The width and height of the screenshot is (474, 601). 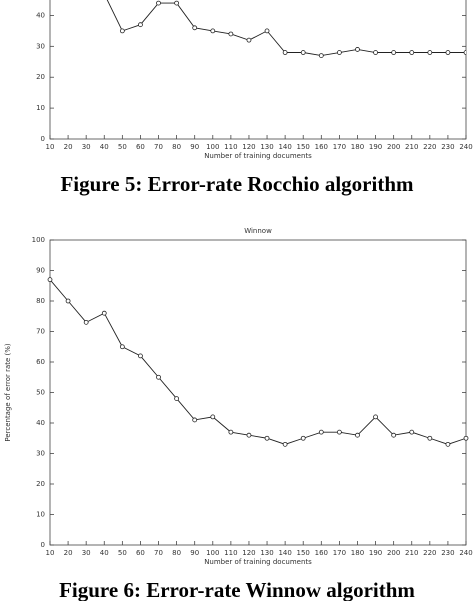 What do you see at coordinates (286, 28) in the screenshot?
I see `series-line` at bounding box center [286, 28].